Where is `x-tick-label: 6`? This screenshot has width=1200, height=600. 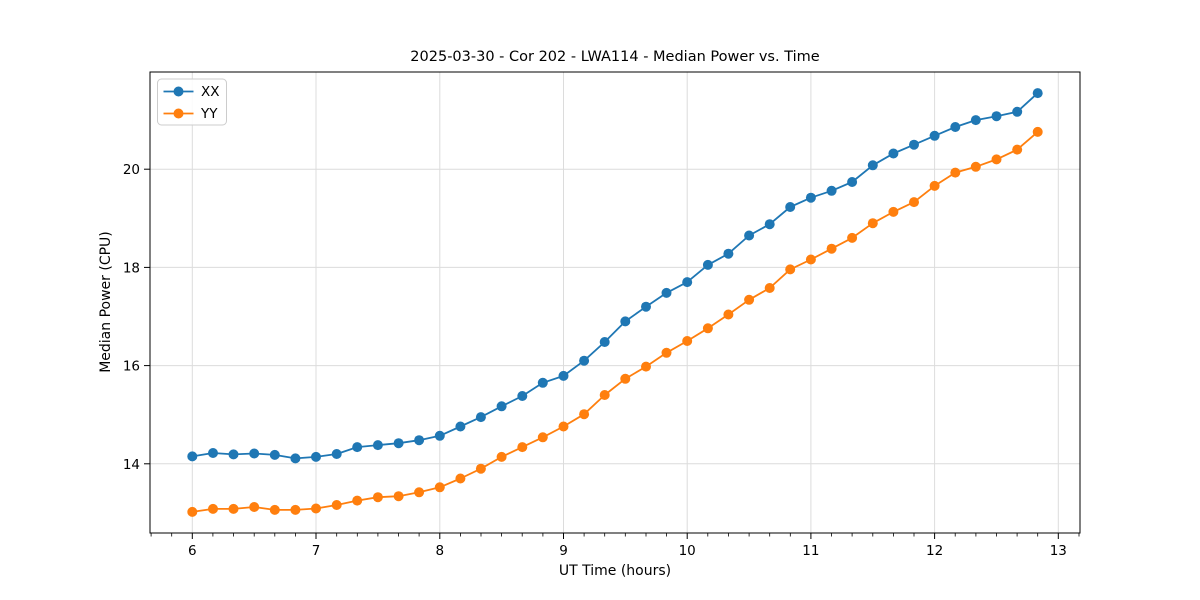
x-tick-label: 6 is located at coordinates (192, 551).